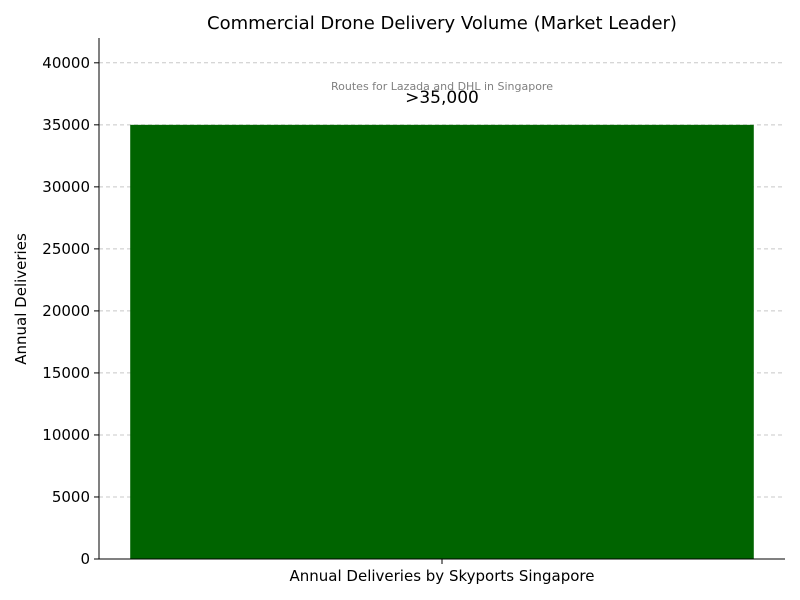 The image size is (800, 600). Describe the element at coordinates (442, 576) in the screenshot. I see `x-tick-label: Annual Deliveries by Skyports Singapore` at that location.